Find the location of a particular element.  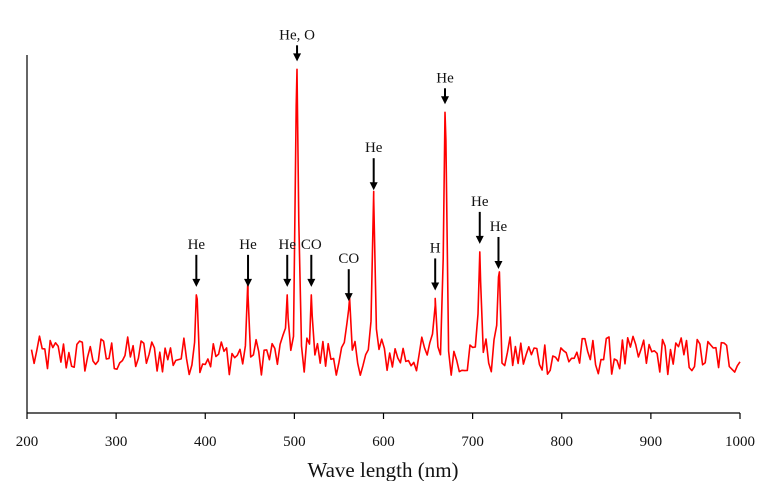

x-tick-label: 900 is located at coordinates (651, 442).